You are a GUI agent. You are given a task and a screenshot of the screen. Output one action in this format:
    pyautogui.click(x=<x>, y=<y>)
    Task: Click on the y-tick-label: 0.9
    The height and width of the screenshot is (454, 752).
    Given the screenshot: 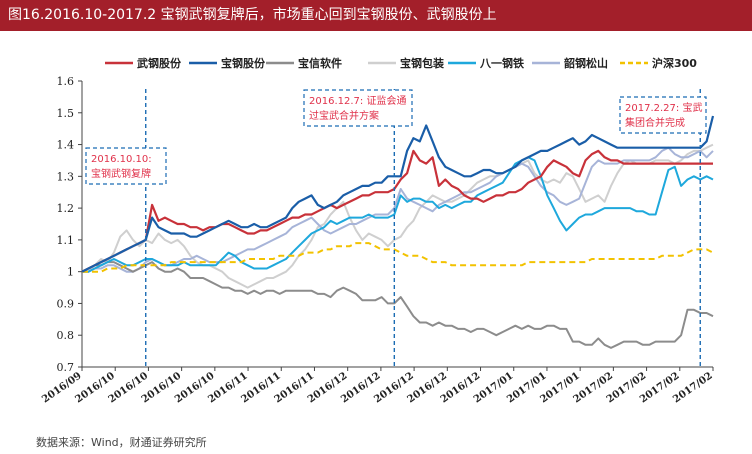 What is the action you would take?
    pyautogui.click(x=66, y=303)
    